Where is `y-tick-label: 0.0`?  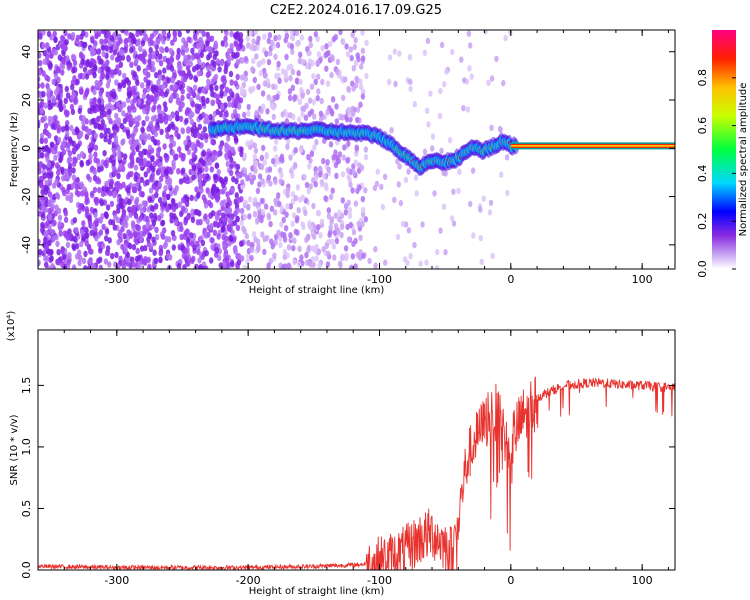 y-tick-label: 0.0 is located at coordinates (26, 570).